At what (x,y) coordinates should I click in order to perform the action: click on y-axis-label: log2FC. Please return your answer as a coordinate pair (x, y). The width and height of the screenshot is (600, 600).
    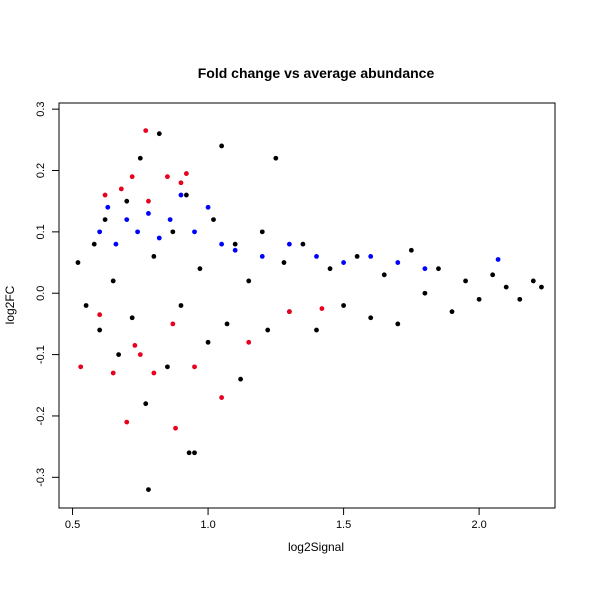
    Looking at the image, I should click on (10, 304).